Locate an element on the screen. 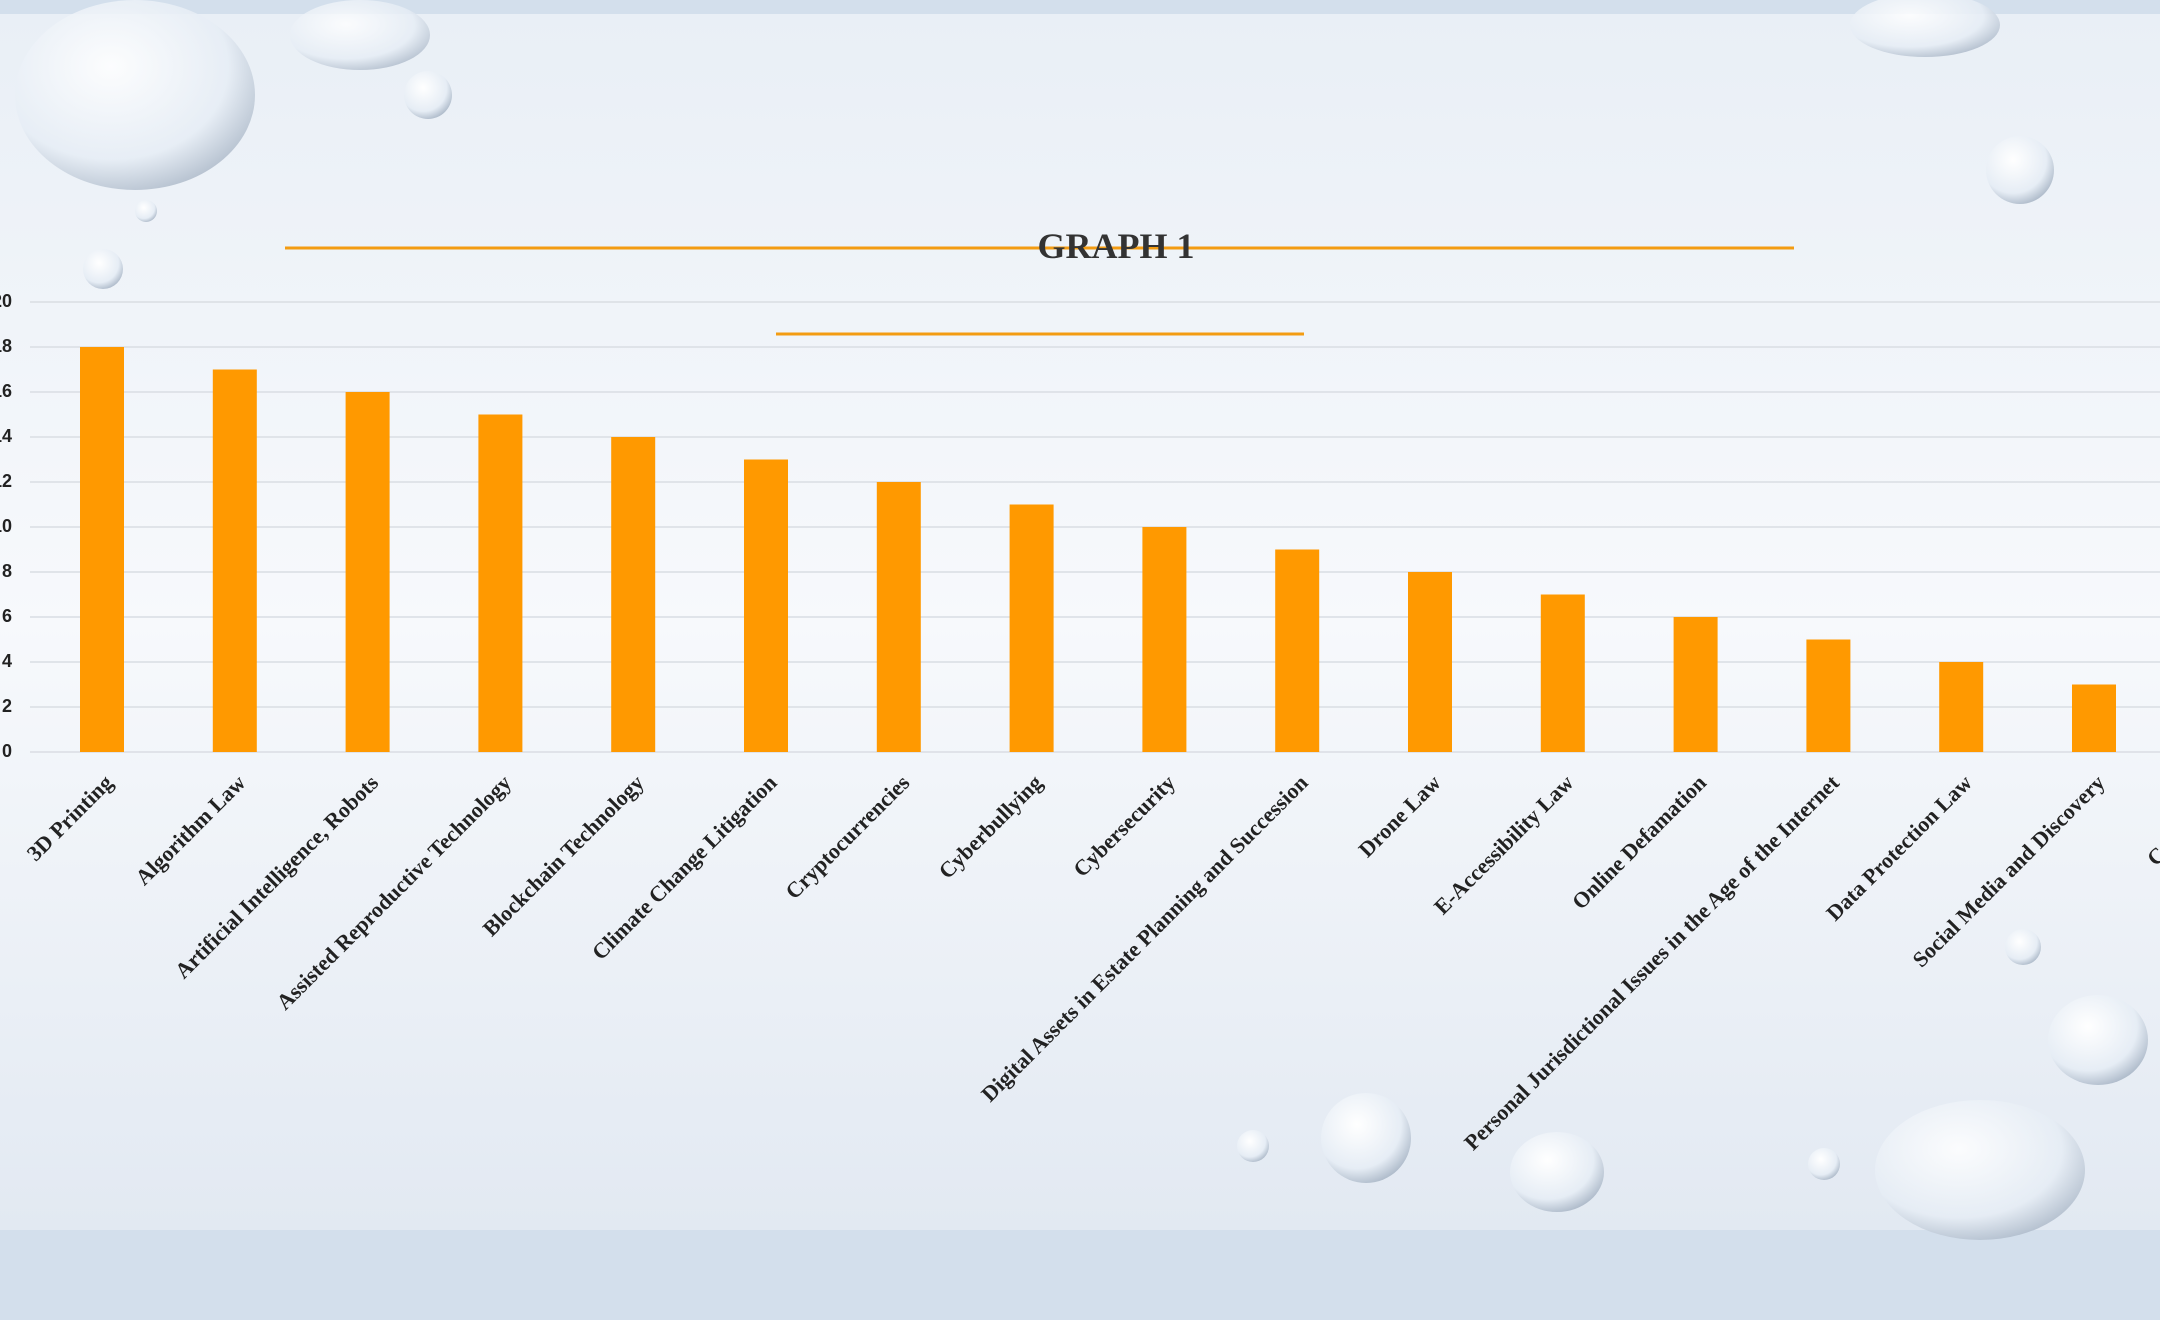 The image size is (2160, 1320). y-tick-label: 14 is located at coordinates (6, 436).